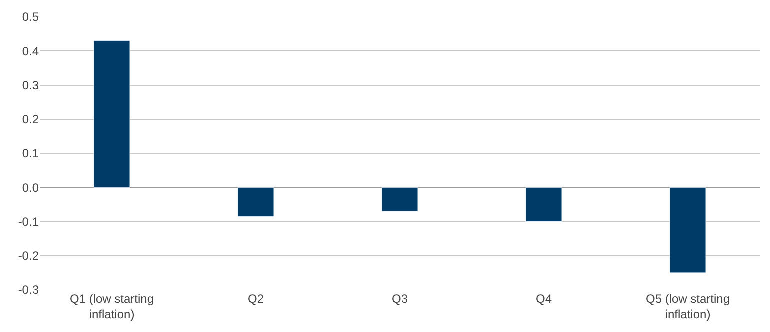 This screenshot has height=332, width=770. Describe the element at coordinates (544, 299) in the screenshot. I see `x-tick-label: Q4` at that location.